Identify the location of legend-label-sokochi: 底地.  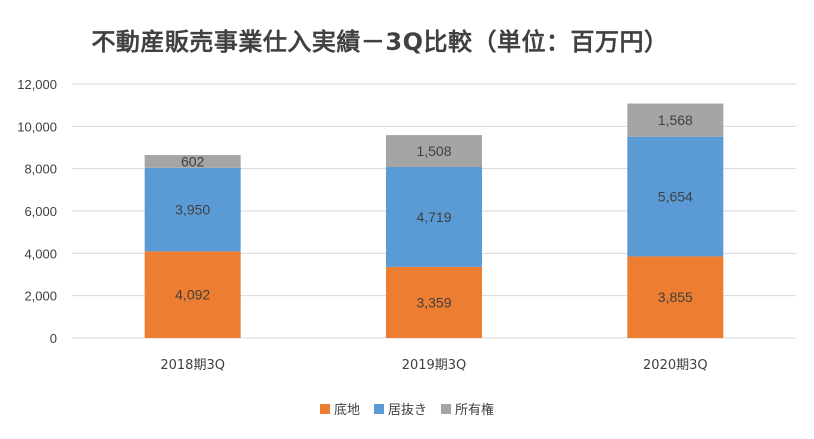
(346, 410).